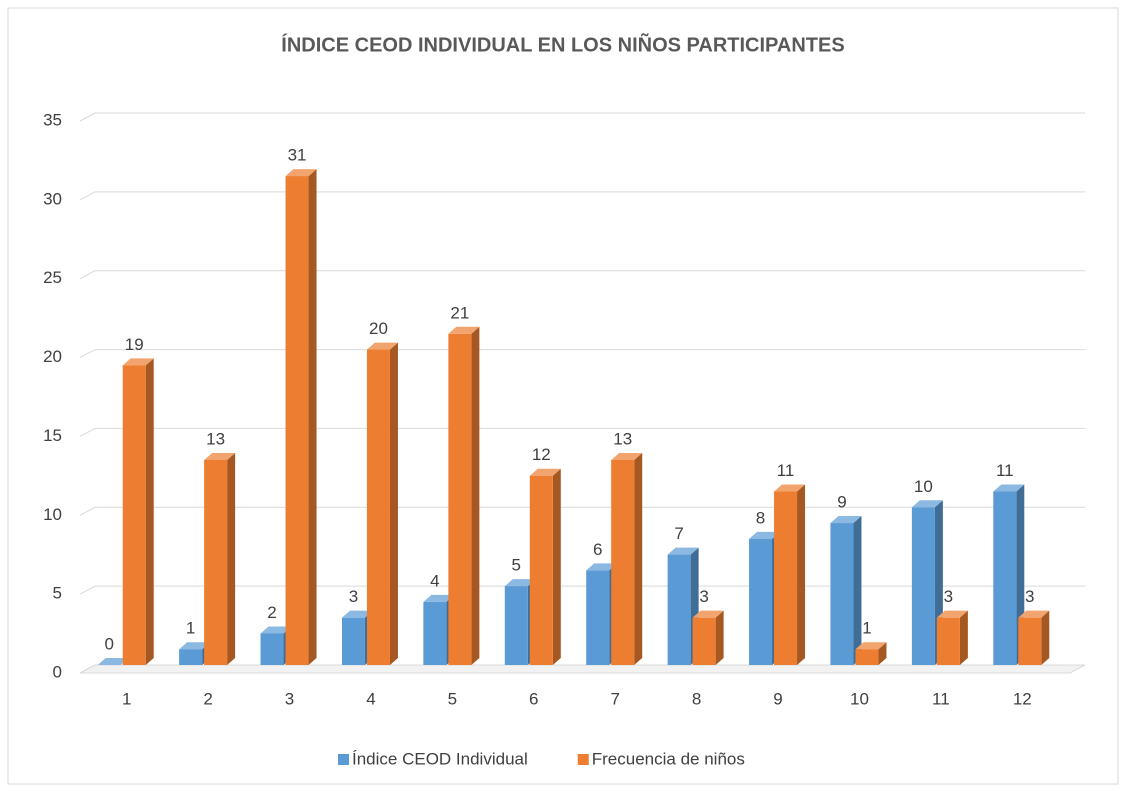  What do you see at coordinates (126, 698) in the screenshot?
I see `x-tick-label: 1` at bounding box center [126, 698].